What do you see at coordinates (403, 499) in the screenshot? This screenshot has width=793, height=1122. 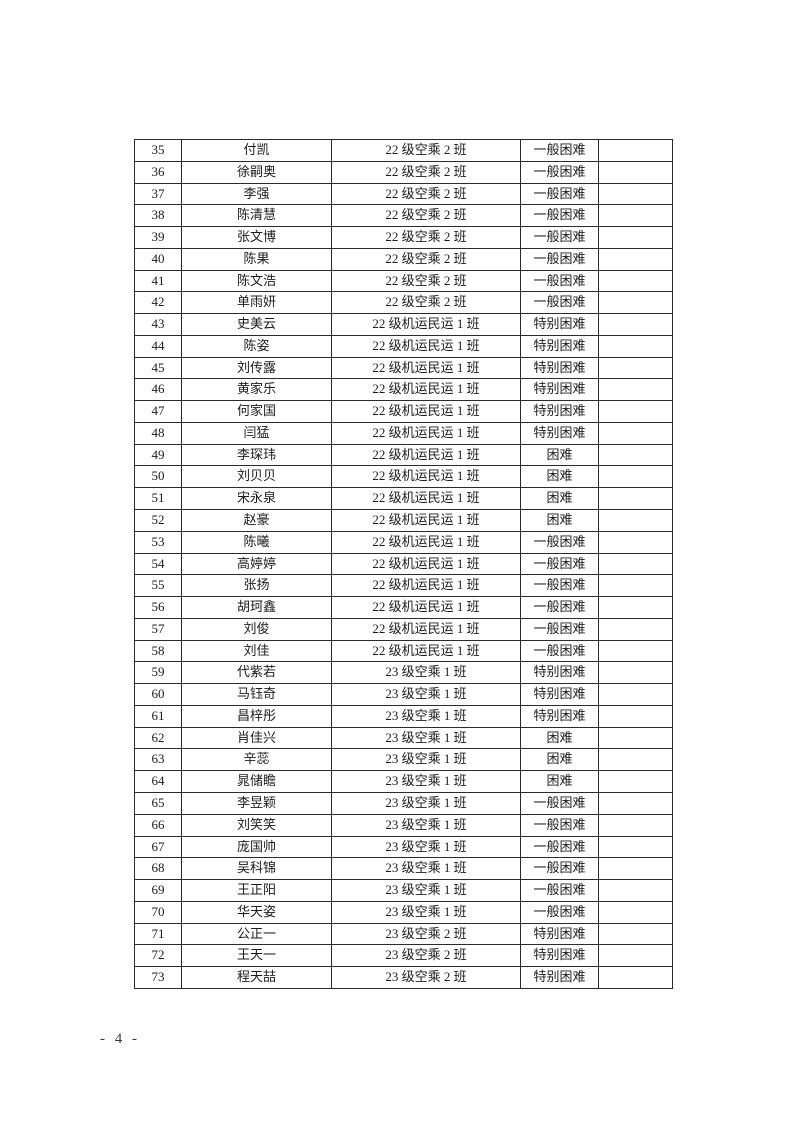 I see `table-row: 51 宋永泉 22 级机运民运 1 班困难` at bounding box center [403, 499].